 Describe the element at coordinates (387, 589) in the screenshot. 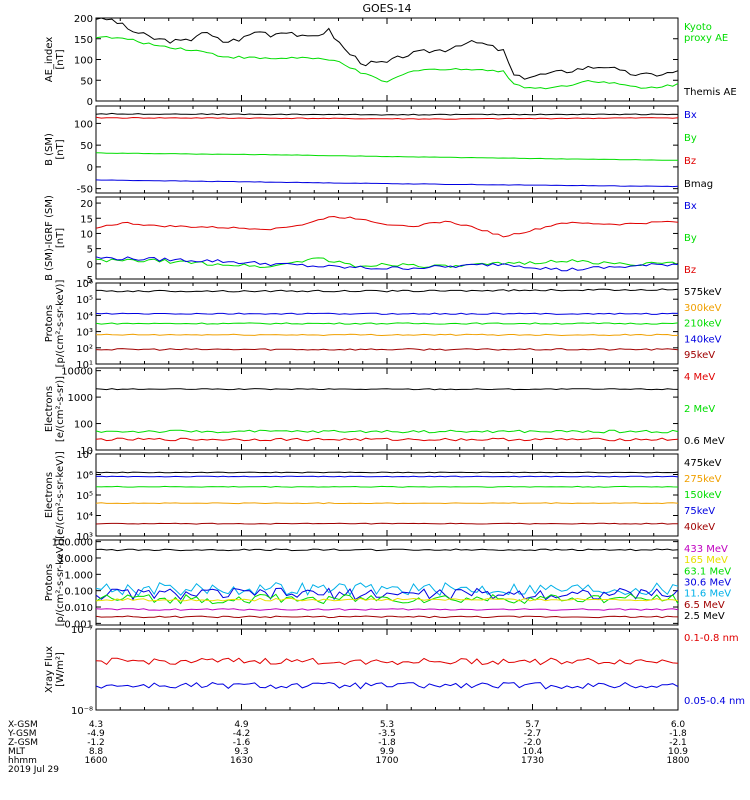

I see `series-11-6-mev` at that location.